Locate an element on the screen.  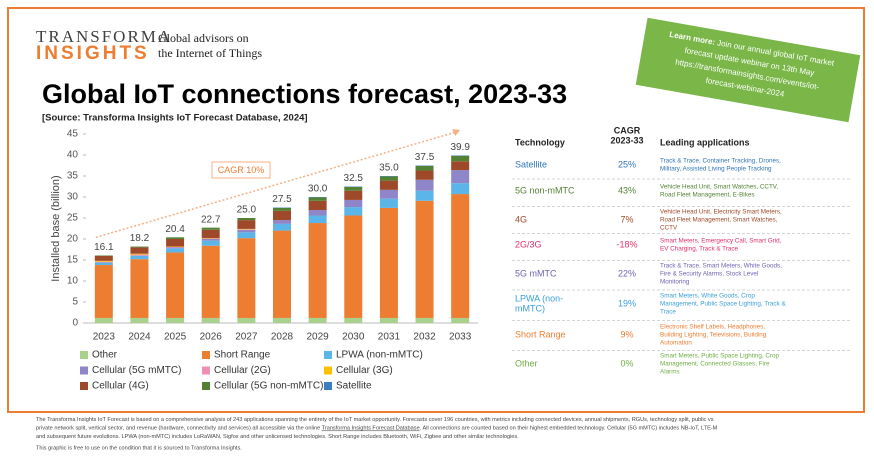
legend-label: Other is located at coordinates (105, 355).